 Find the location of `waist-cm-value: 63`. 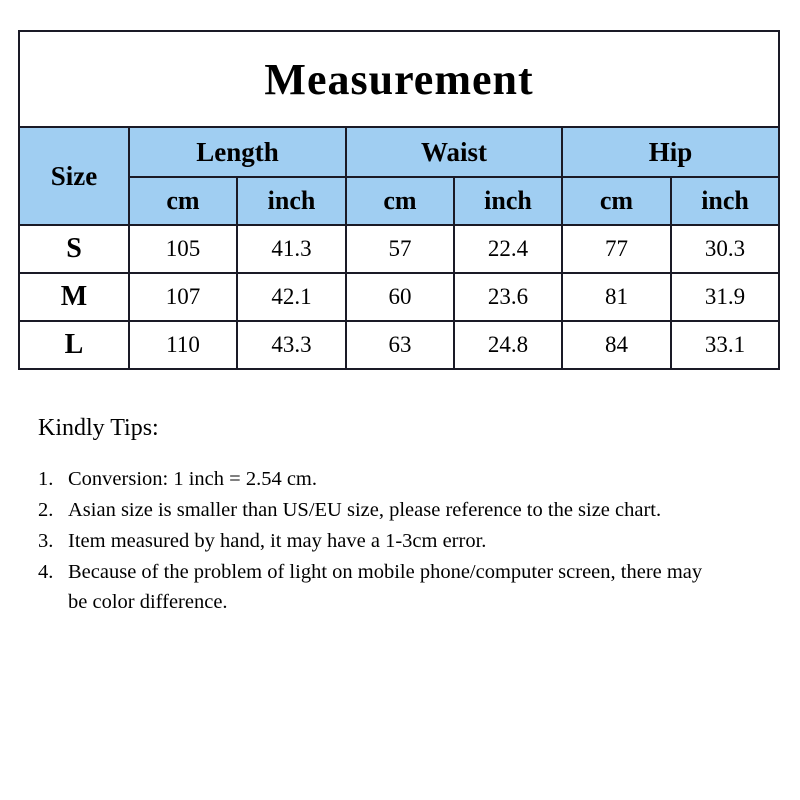

waist-cm-value: 63 is located at coordinates (400, 345).